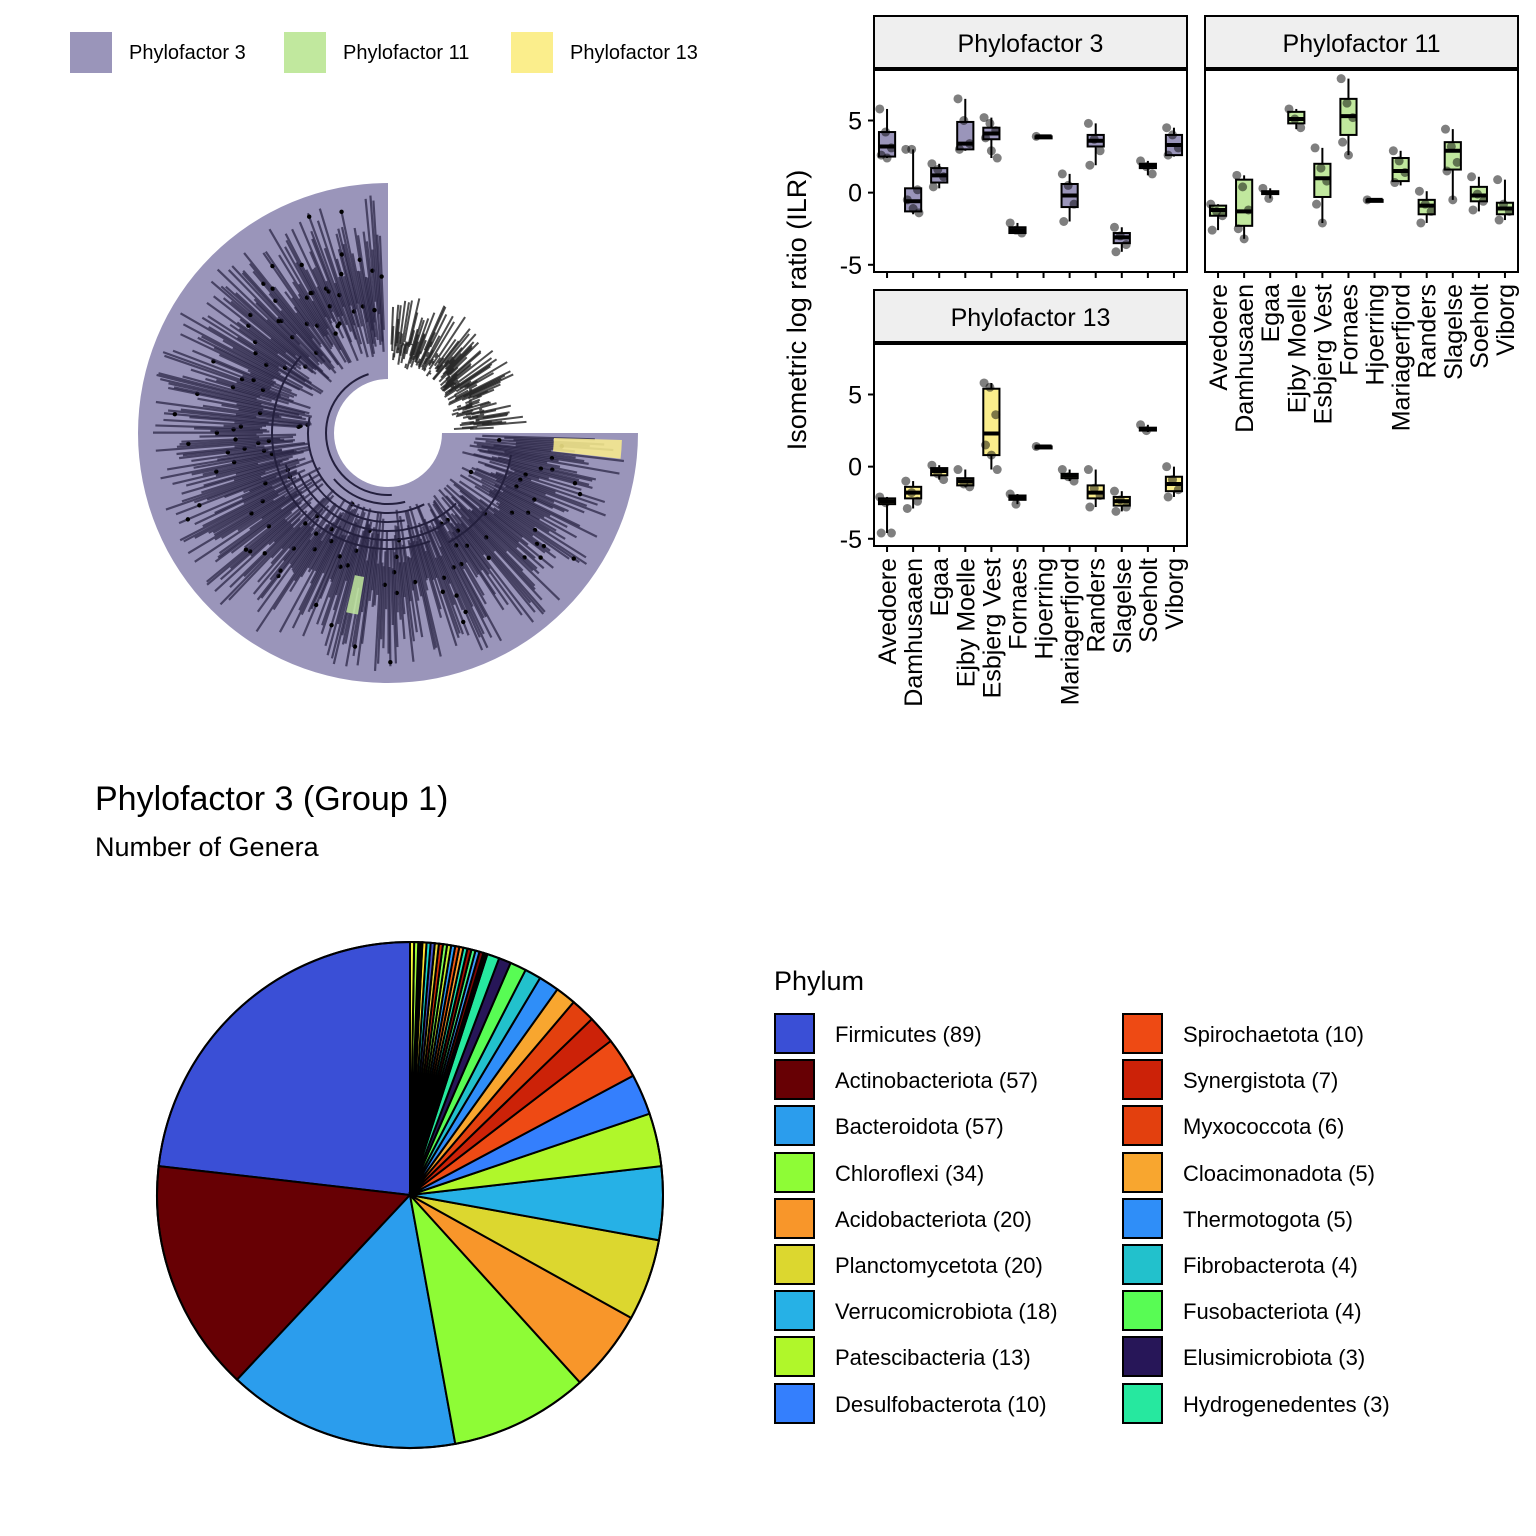  Describe the element at coordinates (1292, 1266) in the screenshot. I see `pie-legend-item: Fibrobacterota (4)` at that location.